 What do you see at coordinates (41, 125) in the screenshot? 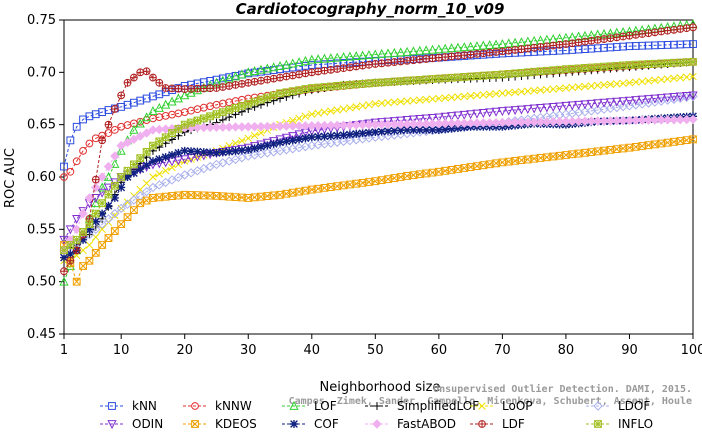
I see `y-tick-label: 0.65` at bounding box center [41, 125].